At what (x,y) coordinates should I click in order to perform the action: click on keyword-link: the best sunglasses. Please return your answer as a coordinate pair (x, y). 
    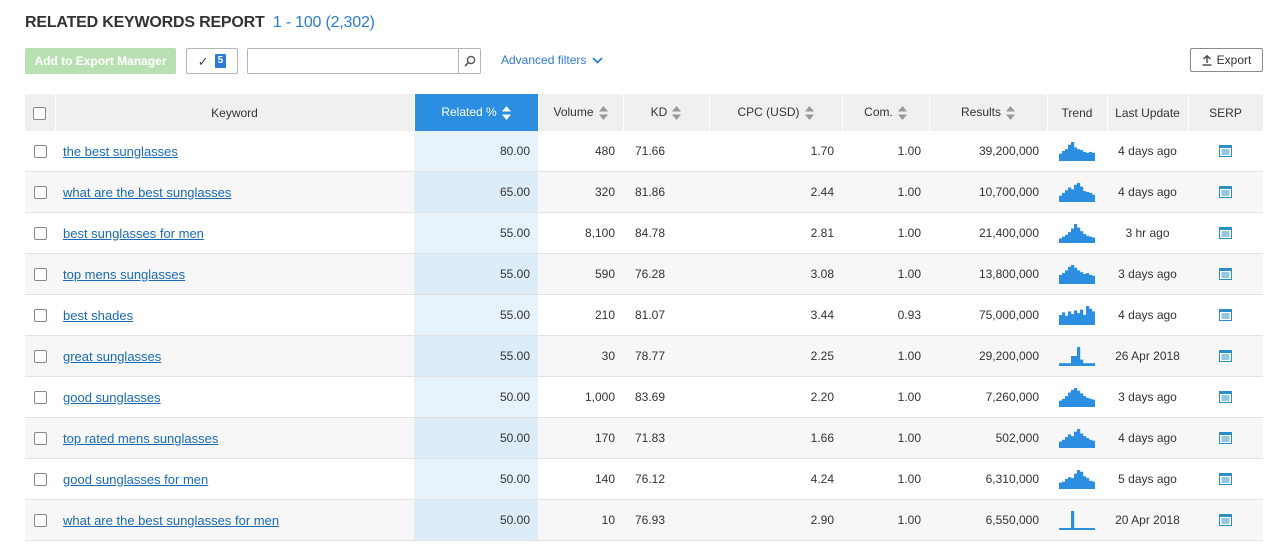
    Looking at the image, I should click on (120, 151).